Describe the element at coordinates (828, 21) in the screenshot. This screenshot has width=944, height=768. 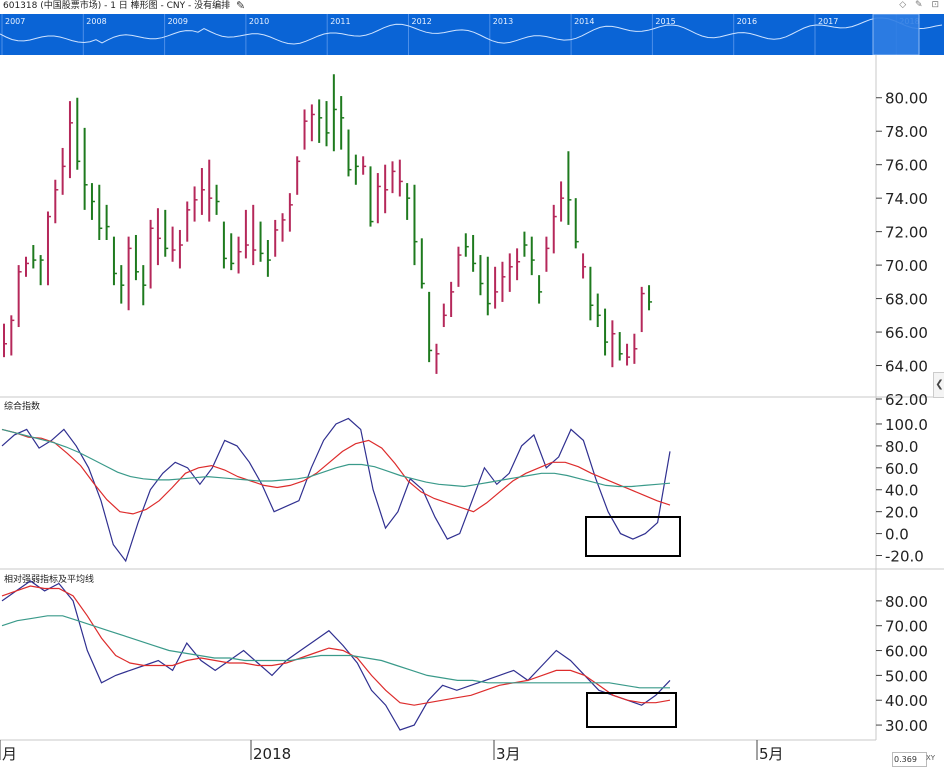
I see `overview-year-label: 2017` at that location.